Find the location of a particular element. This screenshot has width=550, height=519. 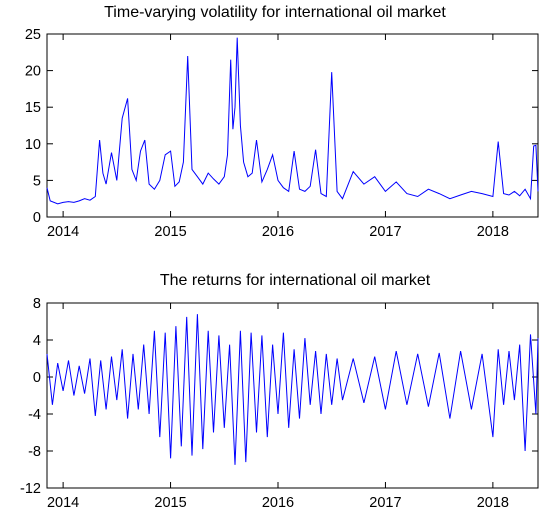

returns-y-tick-label: 0 is located at coordinates (37, 378).